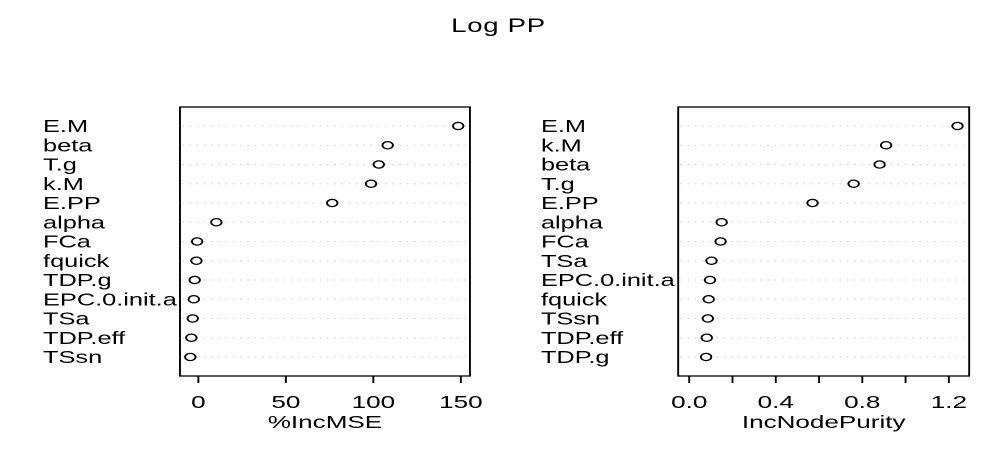 Image resolution: width=997 pixels, height=449 pixels. I want to click on tick-label: 1.2, so click(949, 402).